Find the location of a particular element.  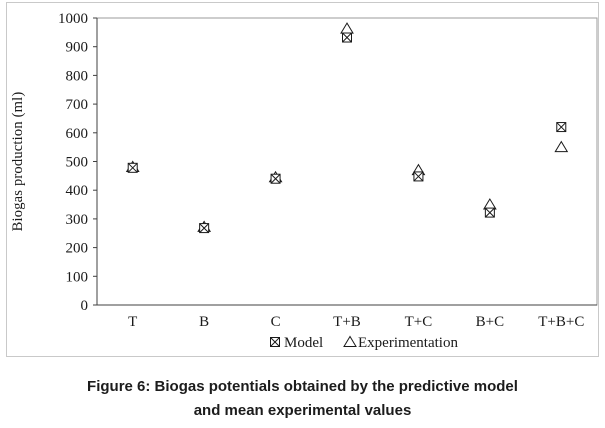

y-axis-tick-label: 500 is located at coordinates (77, 163).